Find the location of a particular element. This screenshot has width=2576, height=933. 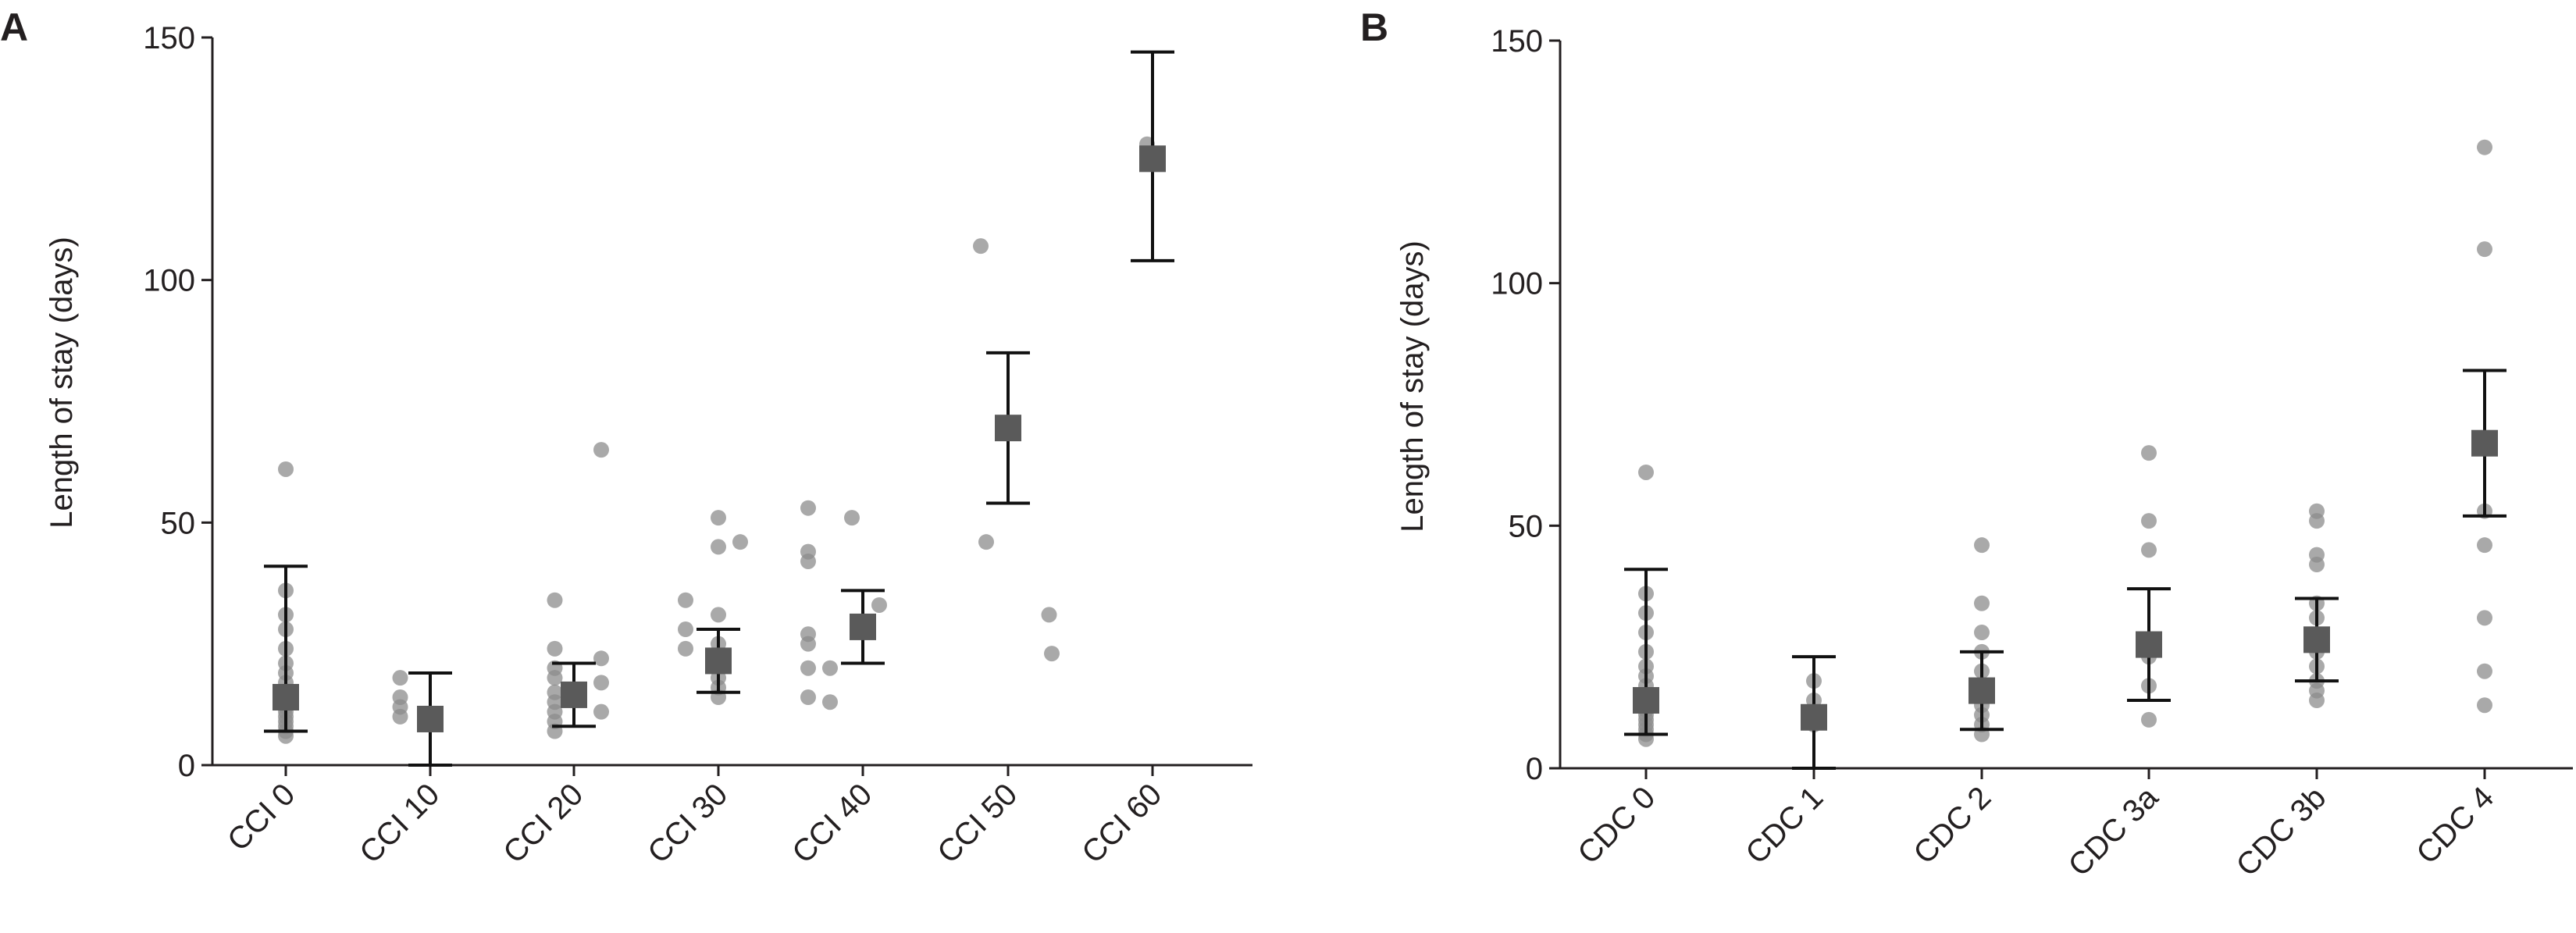

panel-a-y-tick-label-100: 100 is located at coordinates (169, 281).